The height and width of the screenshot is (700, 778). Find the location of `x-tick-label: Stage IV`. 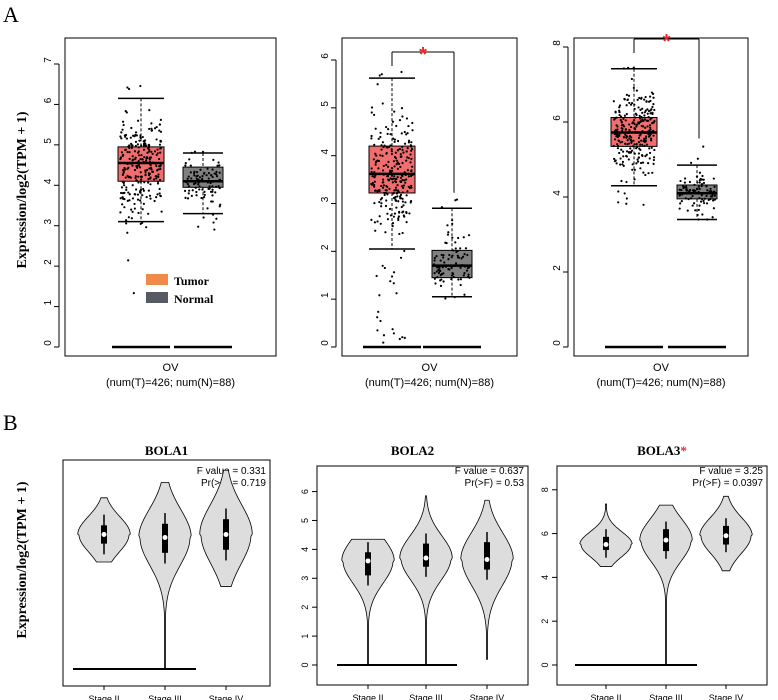

x-tick-label: Stage IV is located at coordinates (226, 697).